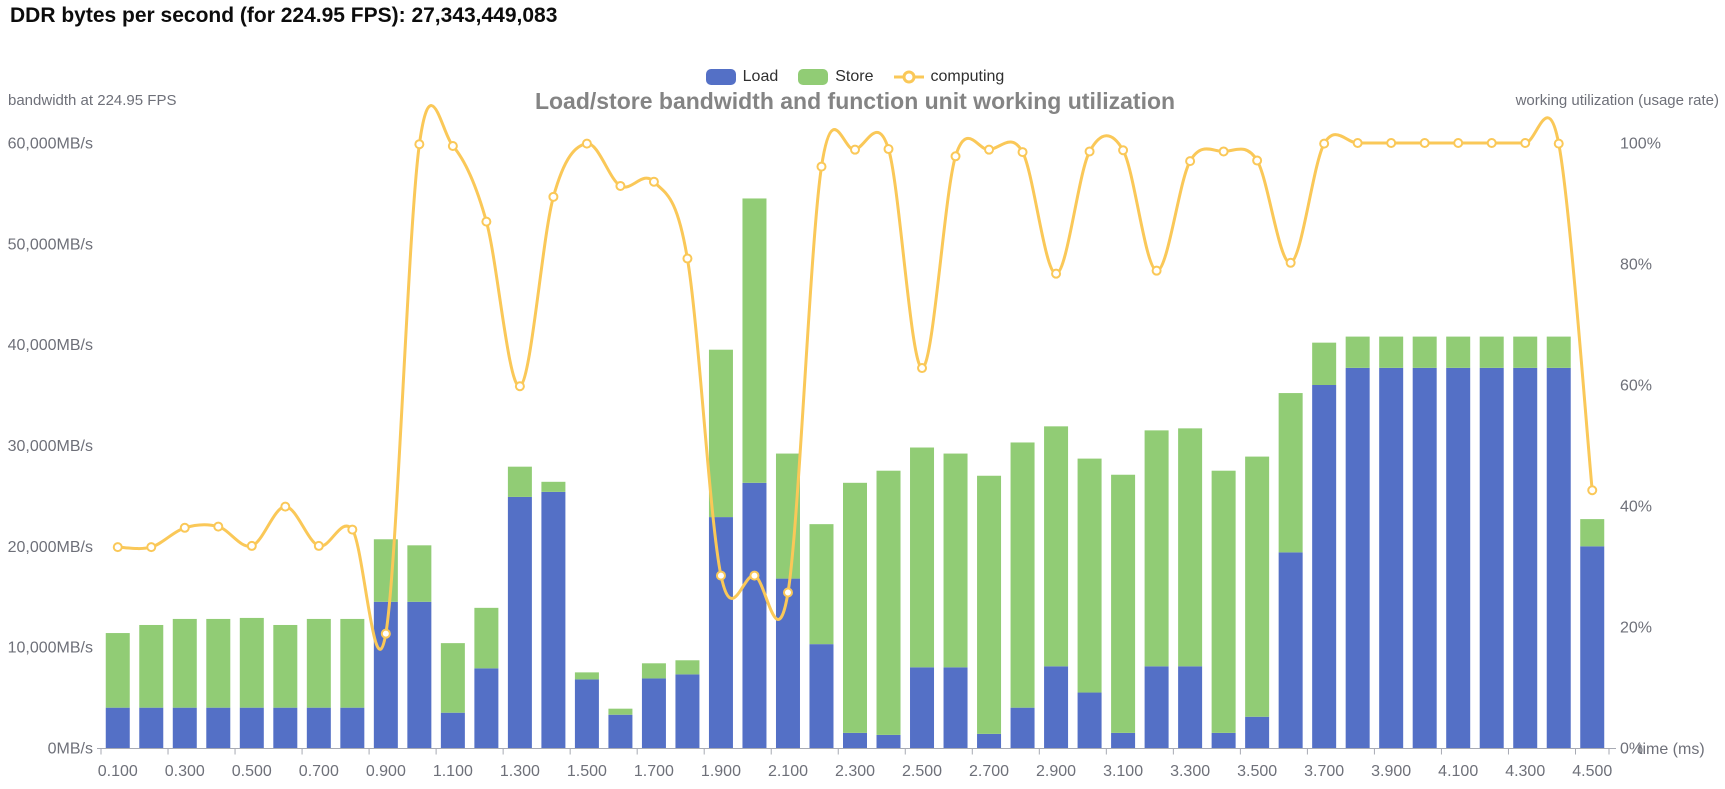  What do you see at coordinates (948, 77) in the screenshot?
I see `legend-item-computing: computing` at bounding box center [948, 77].